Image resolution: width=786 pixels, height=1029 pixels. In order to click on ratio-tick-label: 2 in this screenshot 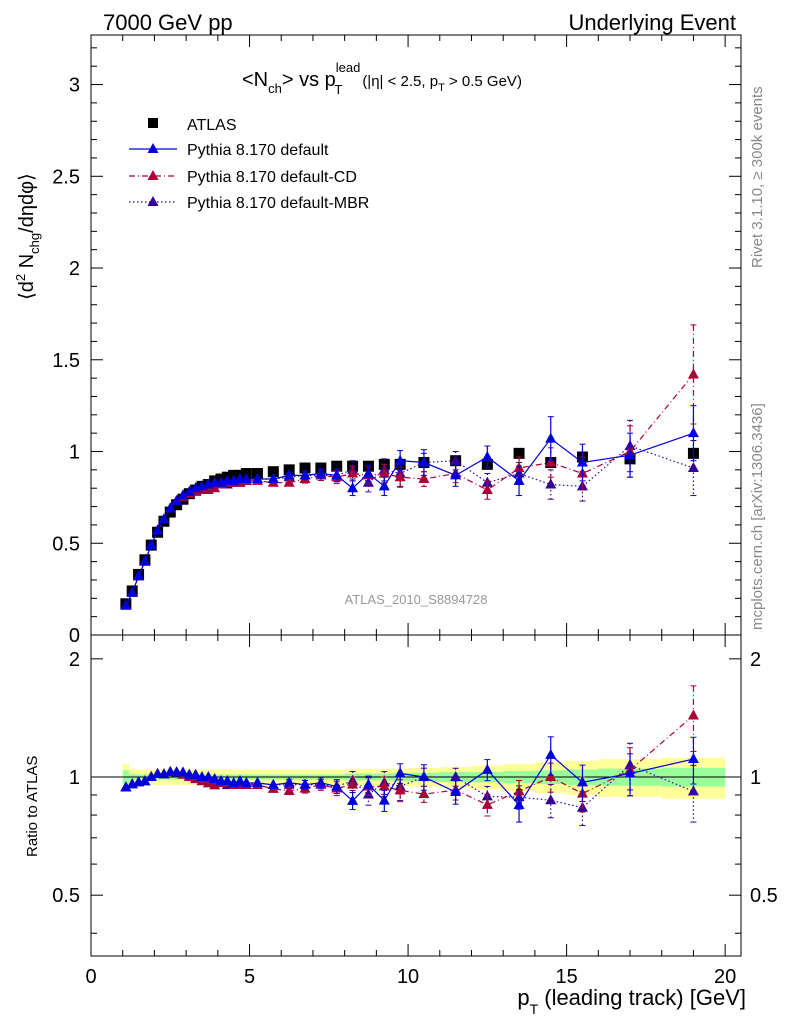, I will do `click(74, 660)`.